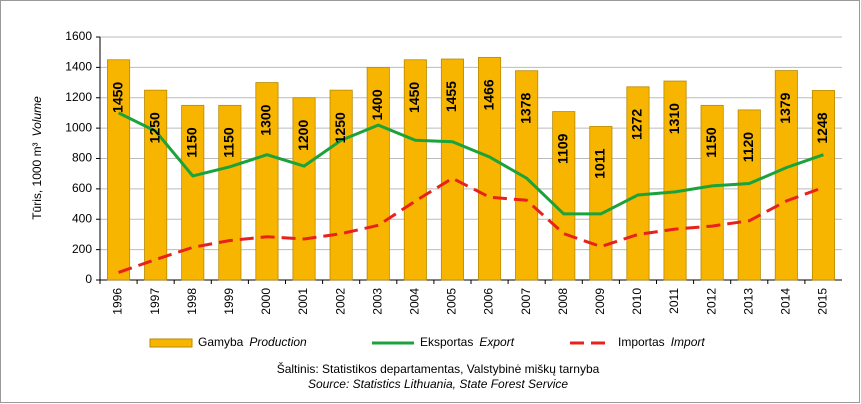 This screenshot has height=404, width=861. Describe the element at coordinates (118, 301) in the screenshot. I see `x-tick-label: 1996` at that location.